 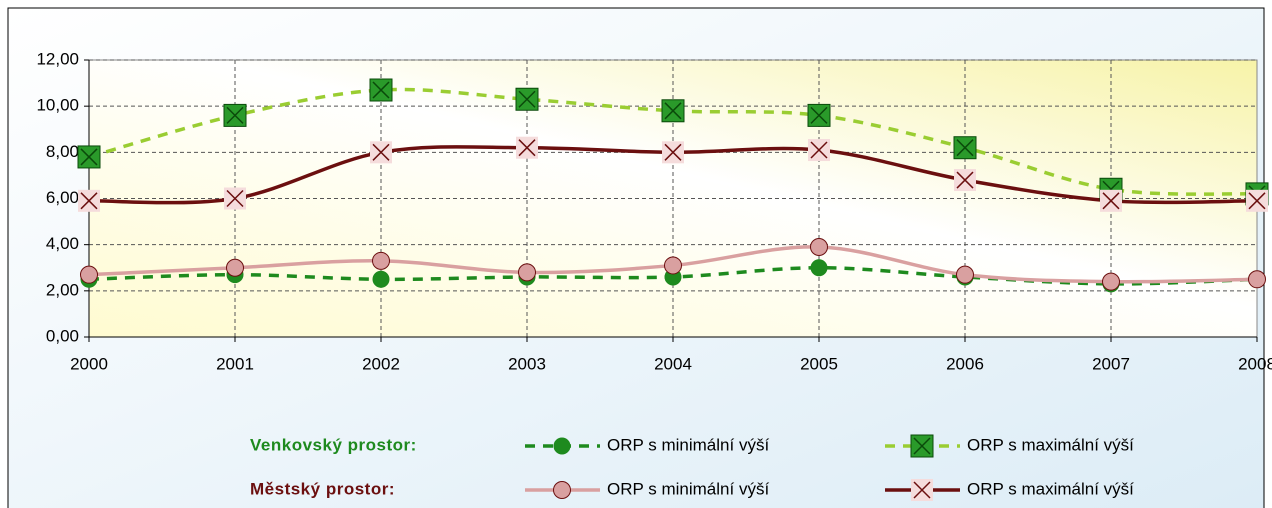 What do you see at coordinates (381, 363) in the screenshot?
I see `x-tick-label: 2002` at bounding box center [381, 363].